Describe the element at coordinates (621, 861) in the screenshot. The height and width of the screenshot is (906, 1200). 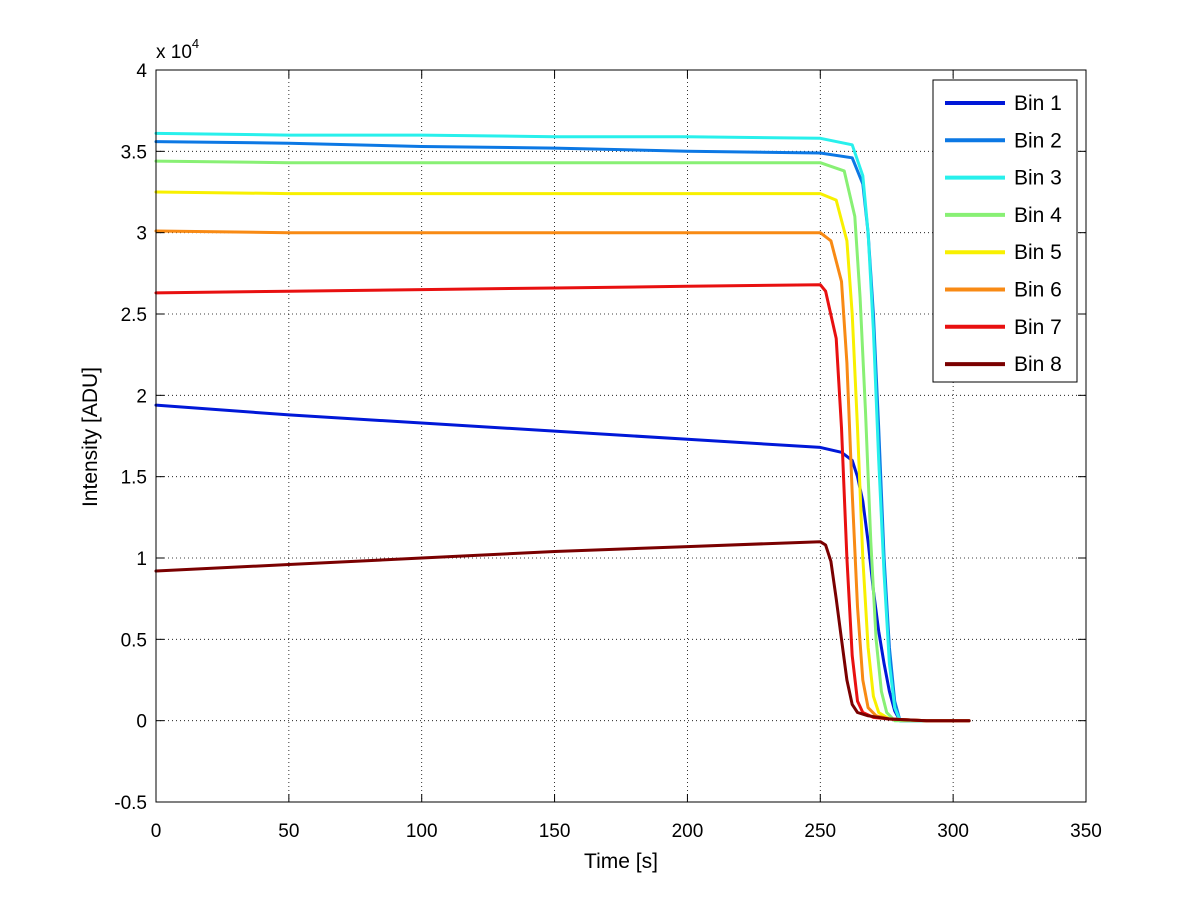
I see `x-axis-label: Time [s]` at that location.